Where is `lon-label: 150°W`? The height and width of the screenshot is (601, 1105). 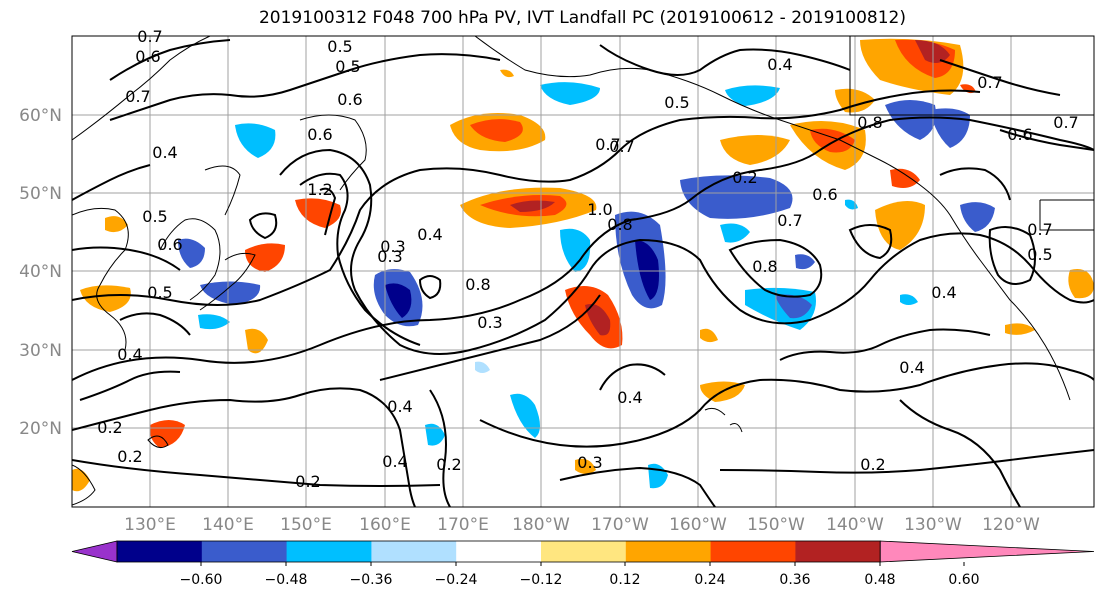 lon-label: 150°W is located at coordinates (776, 525).